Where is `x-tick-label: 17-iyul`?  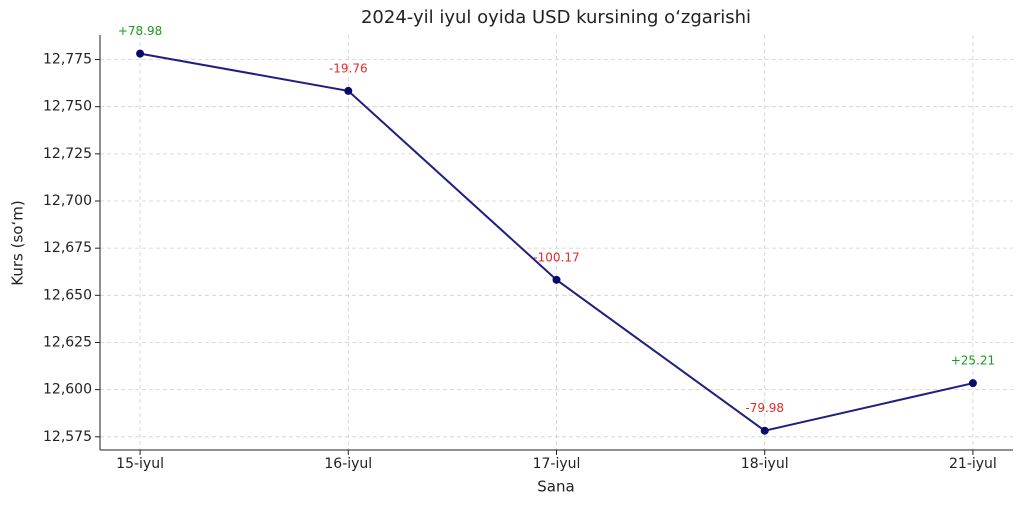
x-tick-label: 17-iyul is located at coordinates (557, 464).